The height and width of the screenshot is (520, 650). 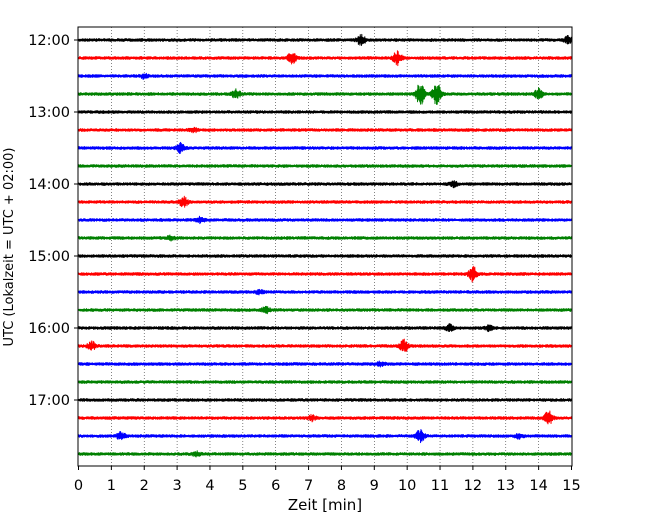 What do you see at coordinates (538, 486) in the screenshot?
I see `x-tick-label: 14` at bounding box center [538, 486].